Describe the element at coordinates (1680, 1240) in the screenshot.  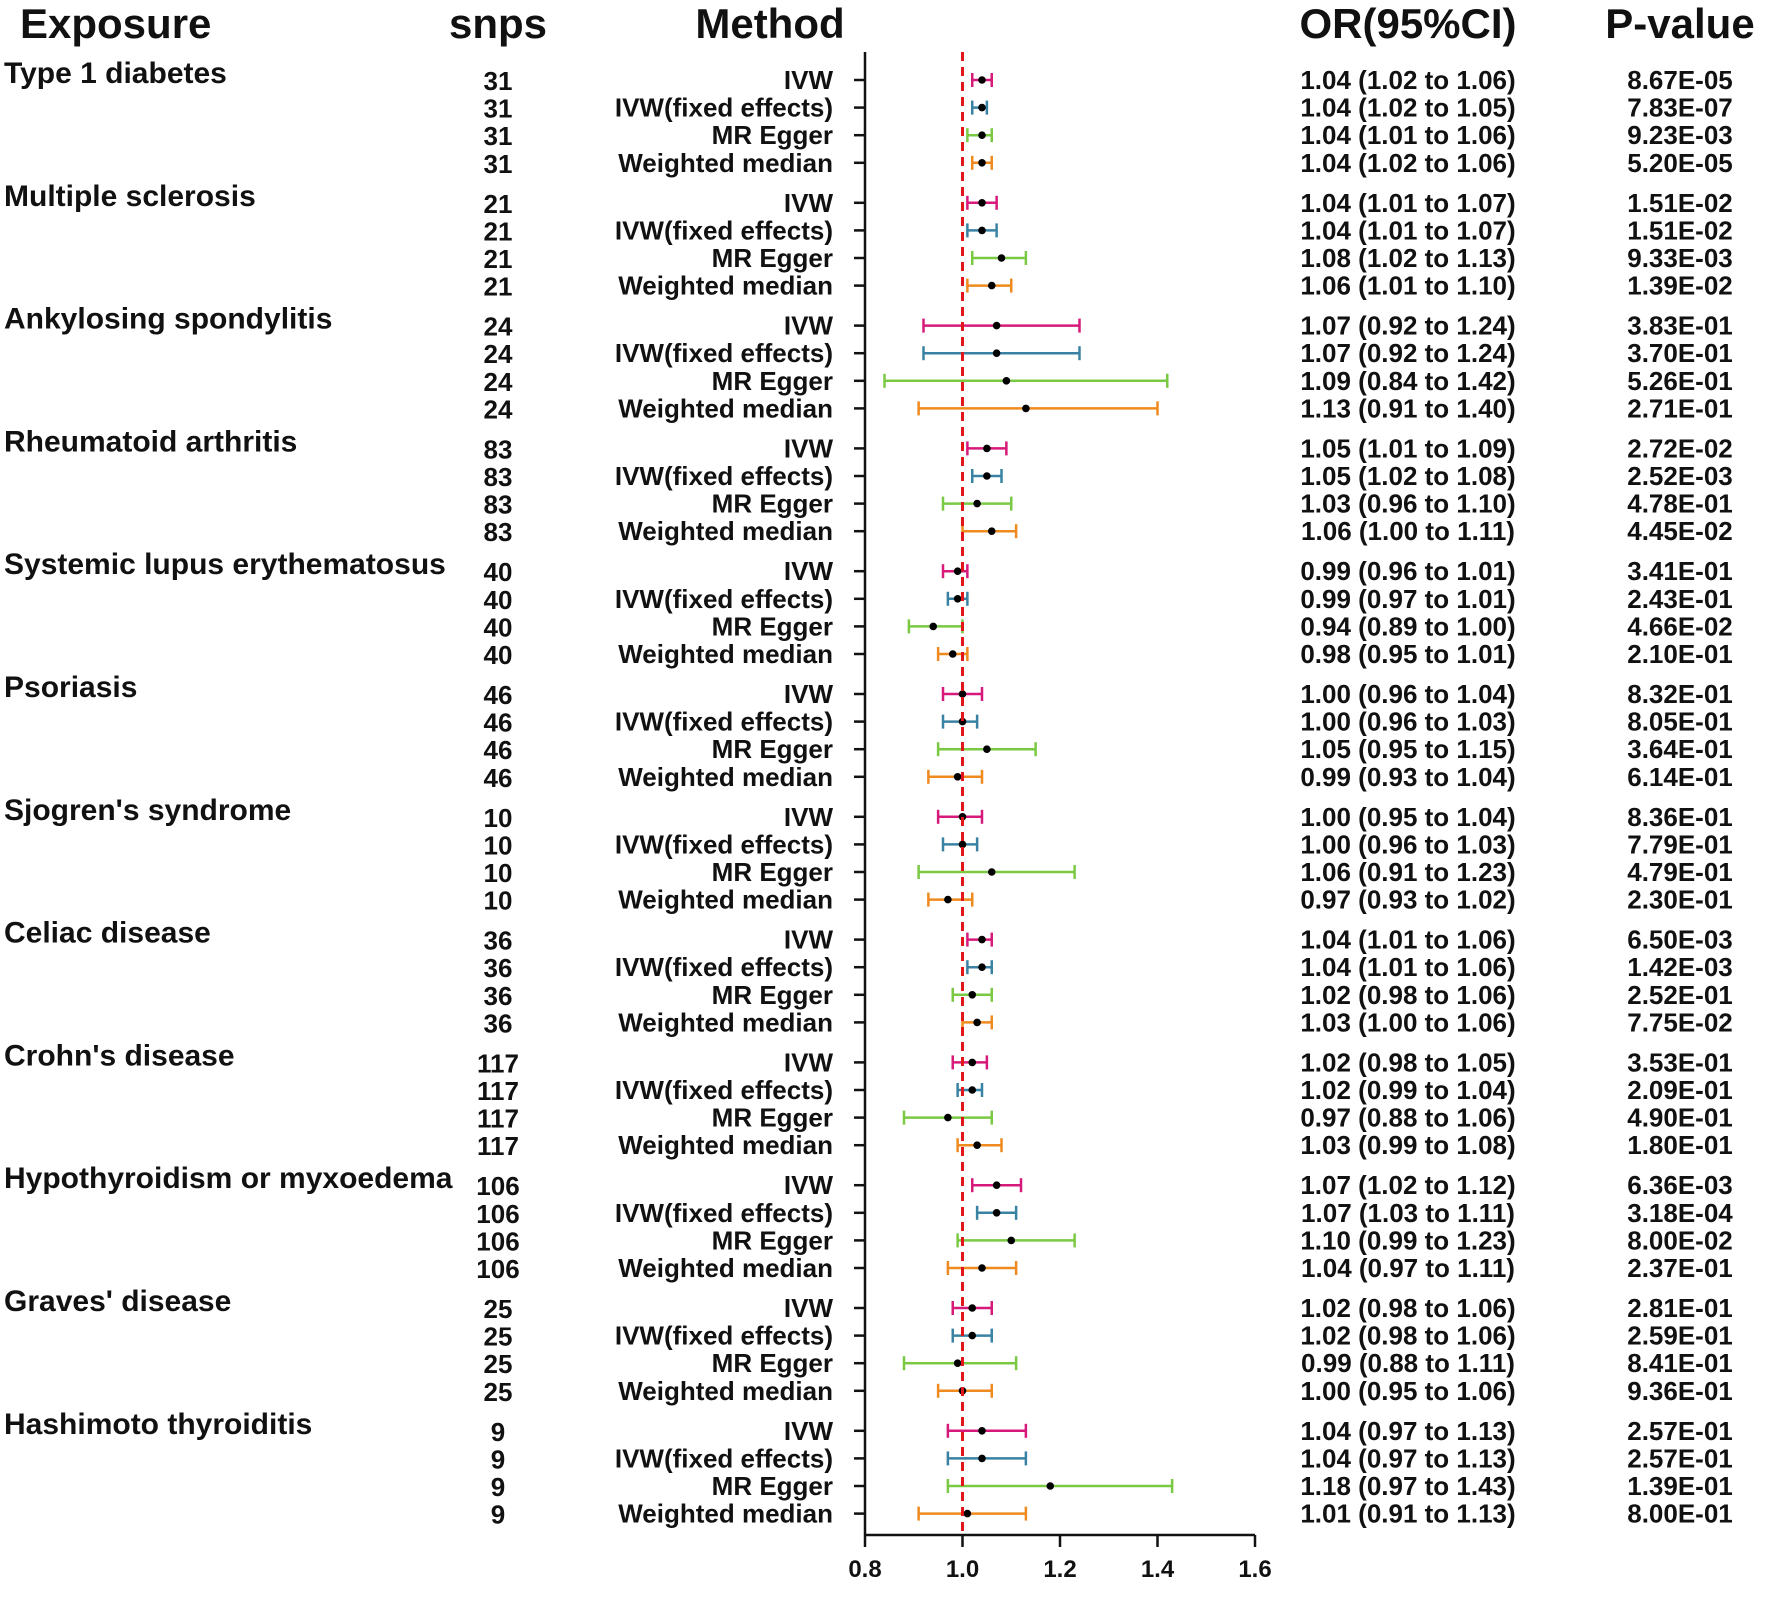
I see `p-value: 8.00E-02` at that location.